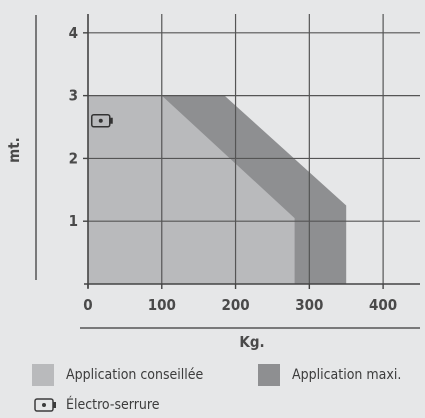 The image size is (425, 418). What do you see at coordinates (46, 405) in the screenshot?
I see `electro-lock-icon` at bounding box center [46, 405].